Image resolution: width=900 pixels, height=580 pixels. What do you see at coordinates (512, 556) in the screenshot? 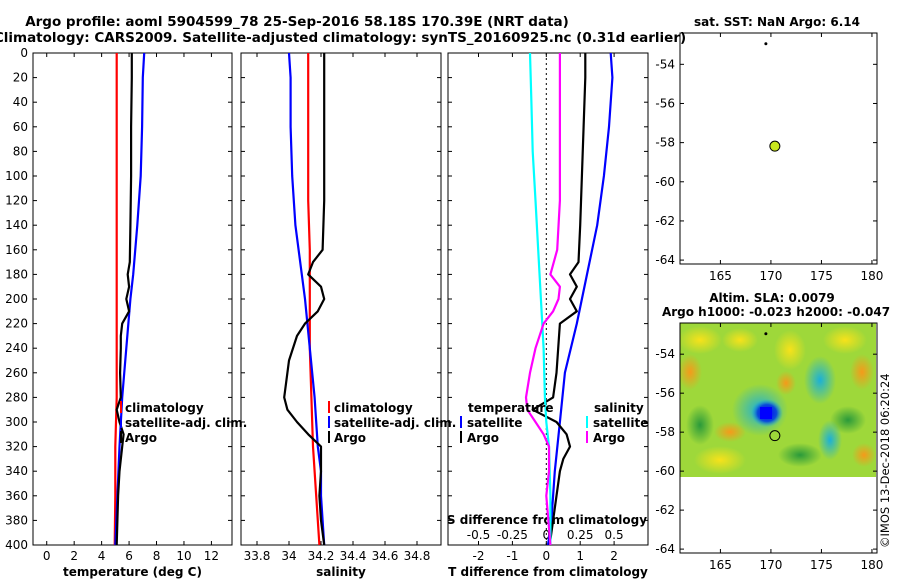
I see `x-tick-label: -1` at bounding box center [512, 556].